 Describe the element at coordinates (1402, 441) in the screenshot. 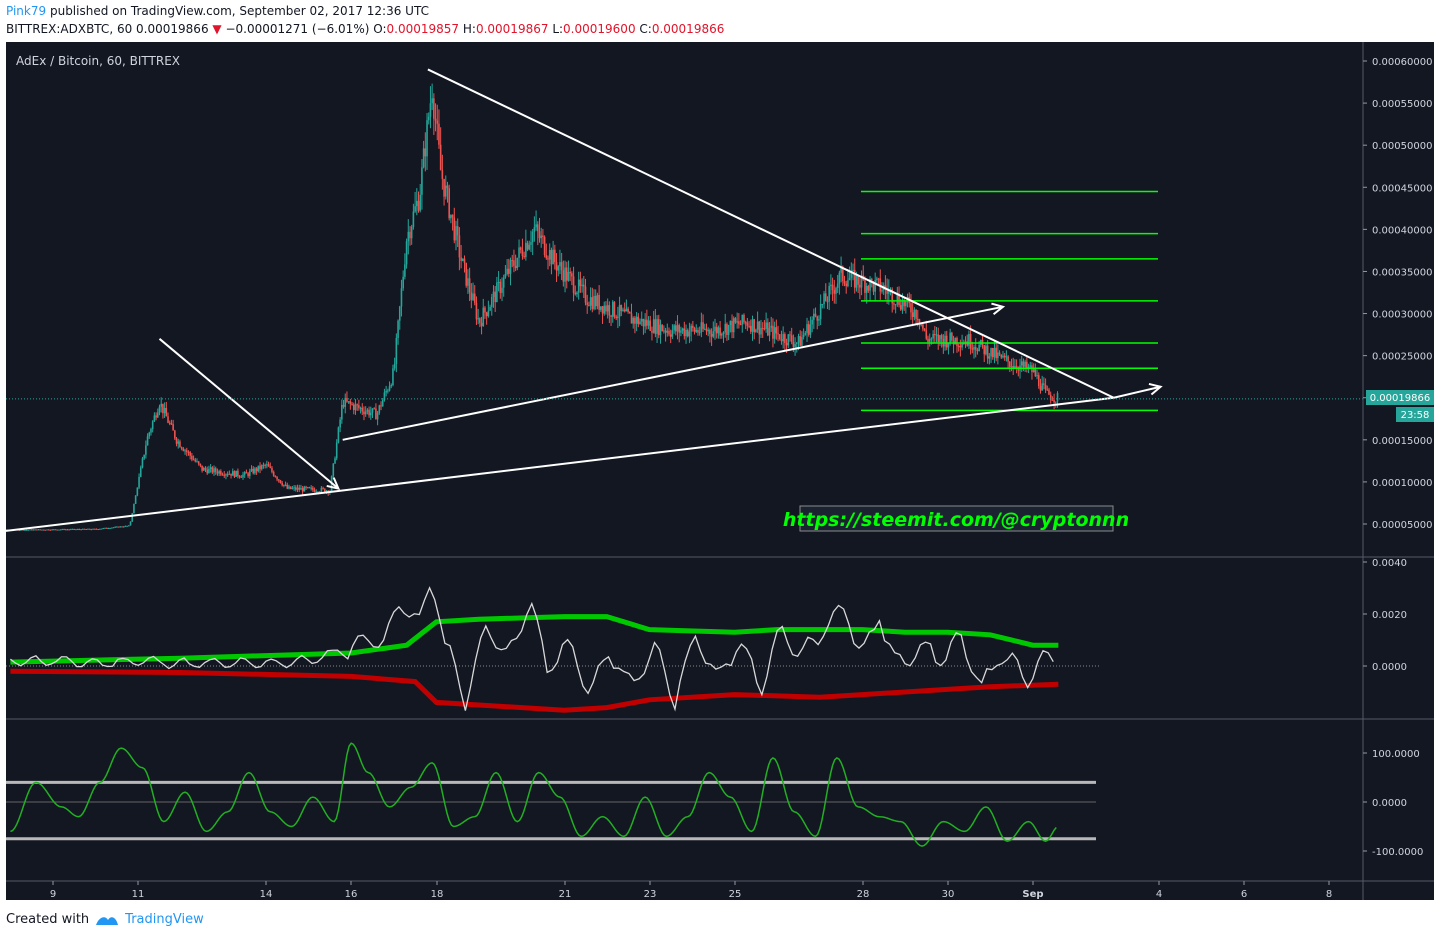

I see `price-axis-tick-label: 0.00015000` at that location.